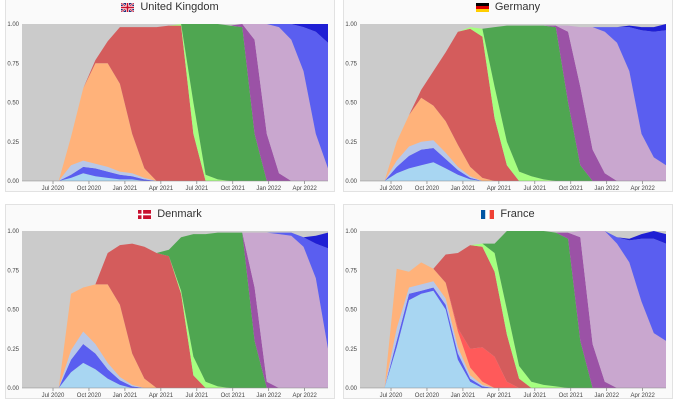  I want to click on chart-header: United Kingdom, so click(170, 8).